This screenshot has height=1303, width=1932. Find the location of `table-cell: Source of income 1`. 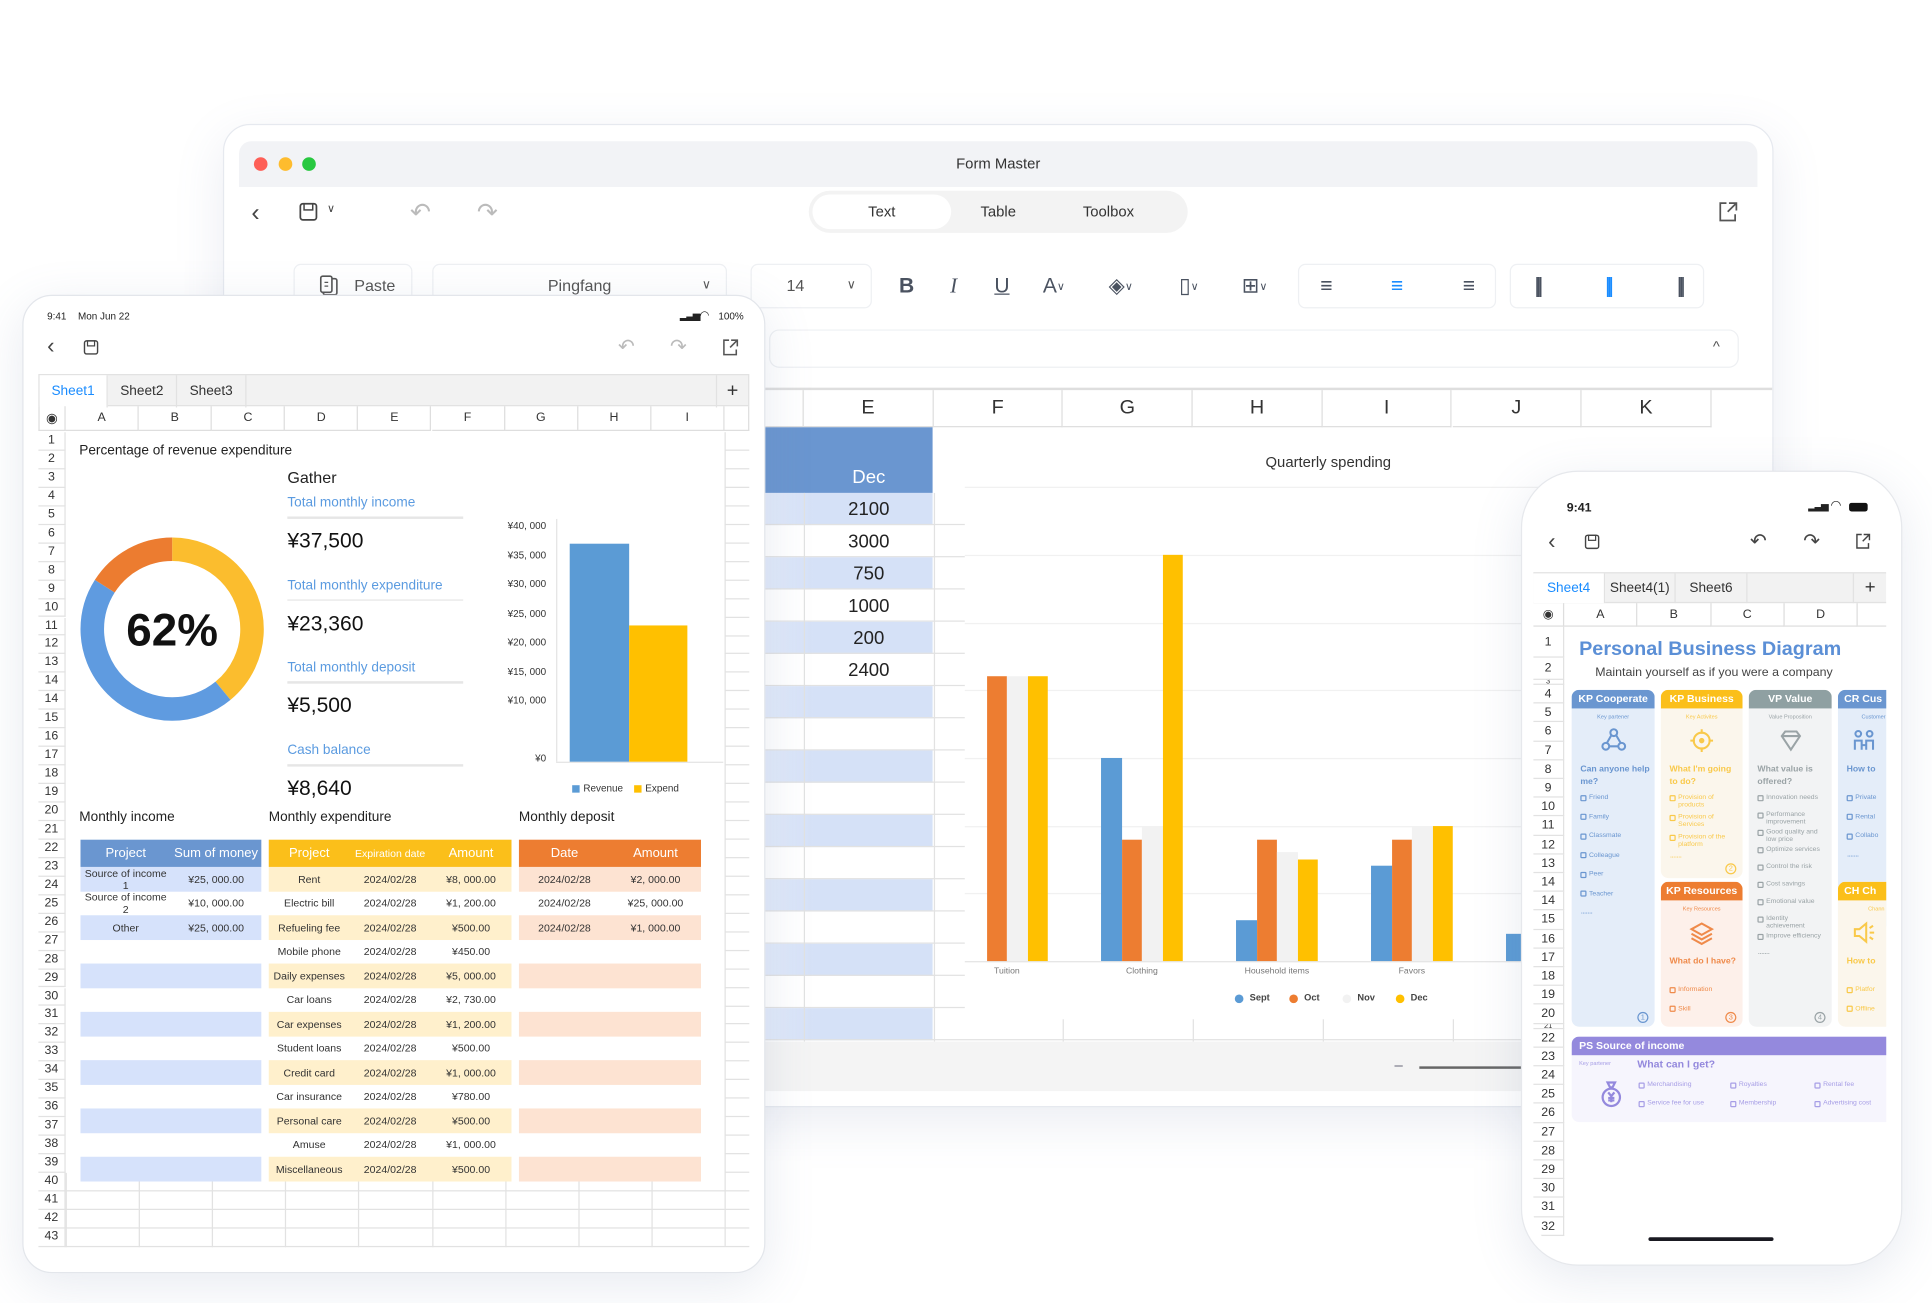

table-cell: Source of income 1 is located at coordinates (125, 879).